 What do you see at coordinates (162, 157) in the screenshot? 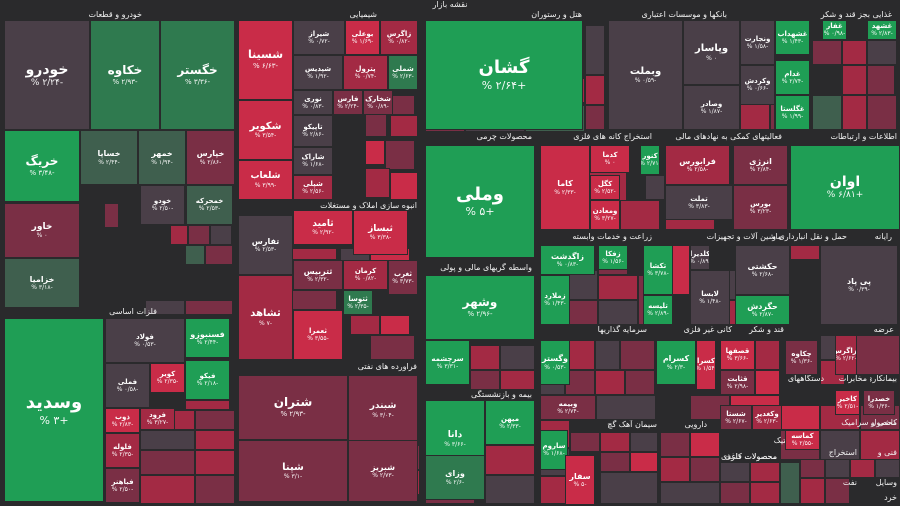
I see `stock-tile: خمهر -۱/۹۴ %` at bounding box center [162, 157].